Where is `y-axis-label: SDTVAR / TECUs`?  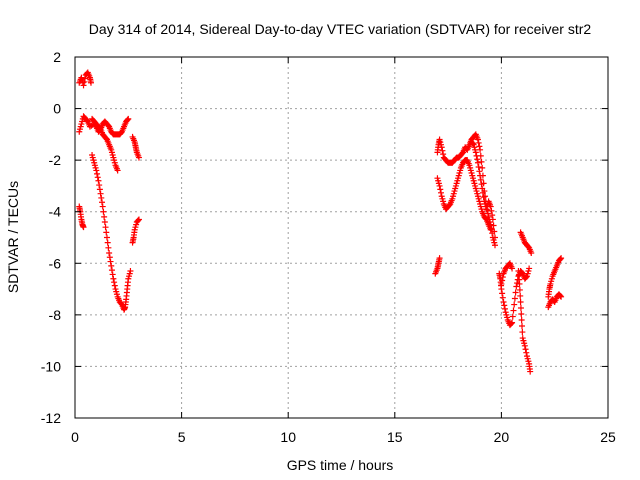 y-axis-label: SDTVAR / TECUs is located at coordinates (13, 237).